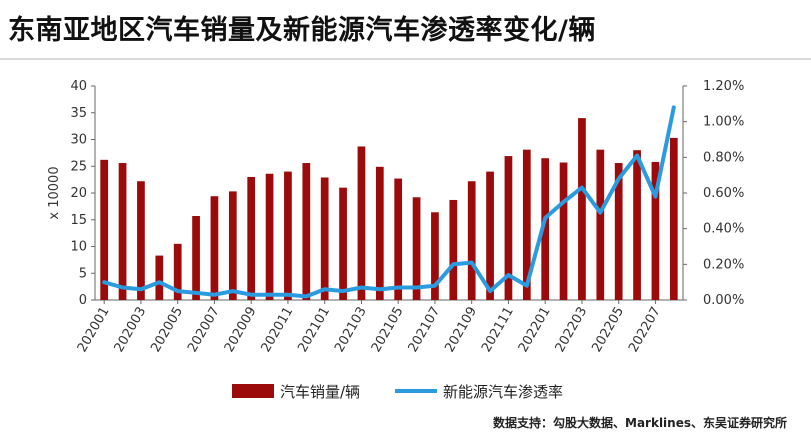 The image size is (811, 444). Describe the element at coordinates (278, 330) in the screenshot. I see `x-tick-label: 202011` at that location.